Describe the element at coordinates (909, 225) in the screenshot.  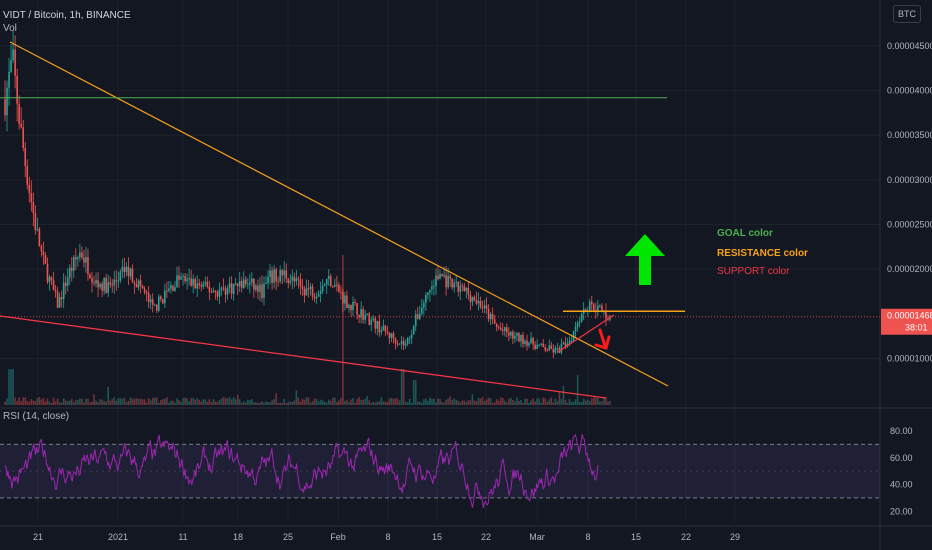
I see `price-tick-label: 0.00002500` at that location.